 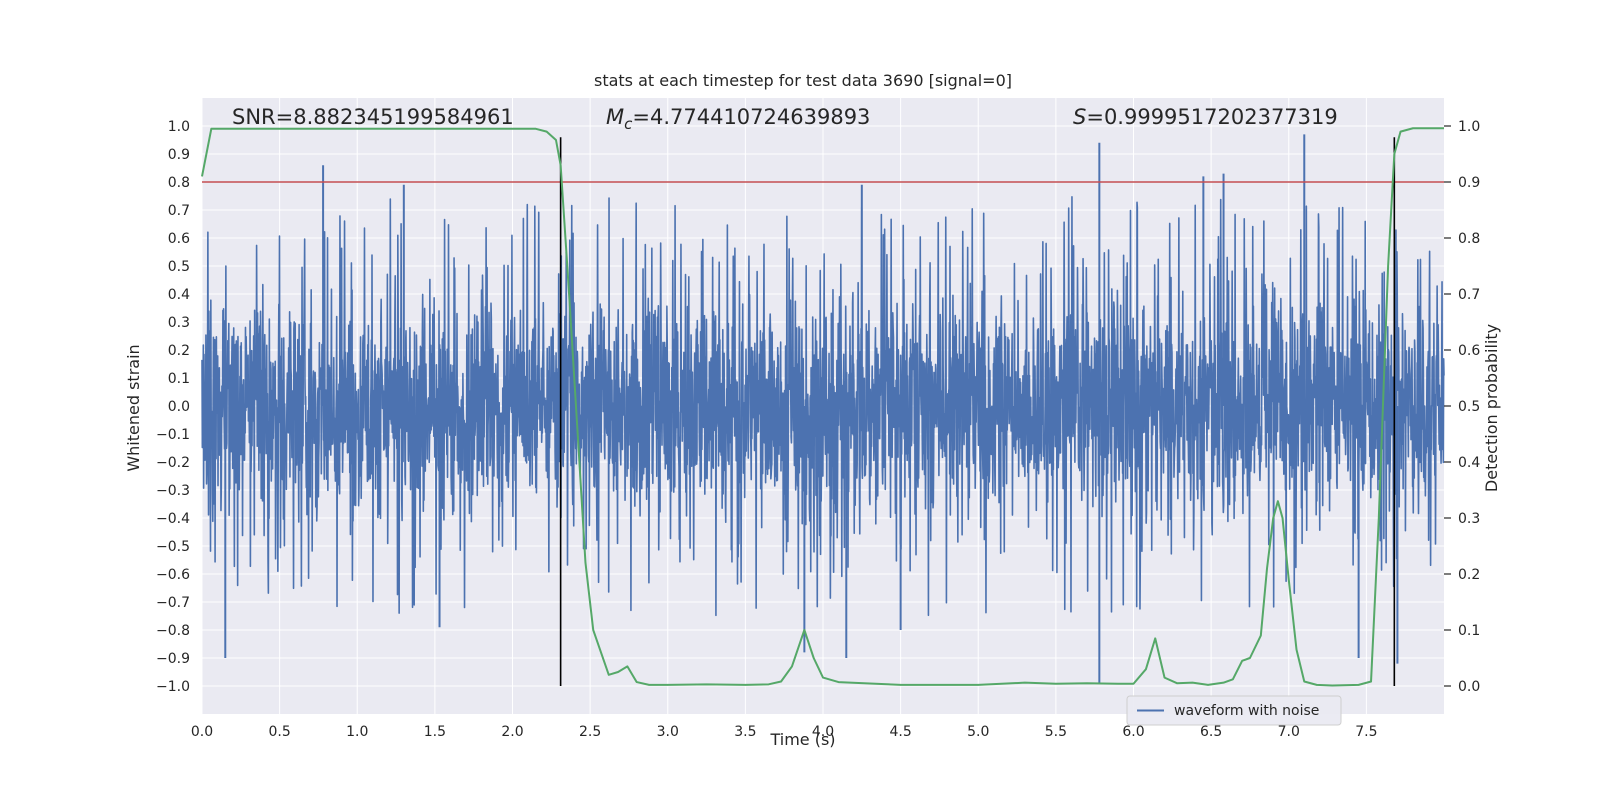 I want to click on y-left-tick-label-11: 0.1, so click(x=179, y=379).